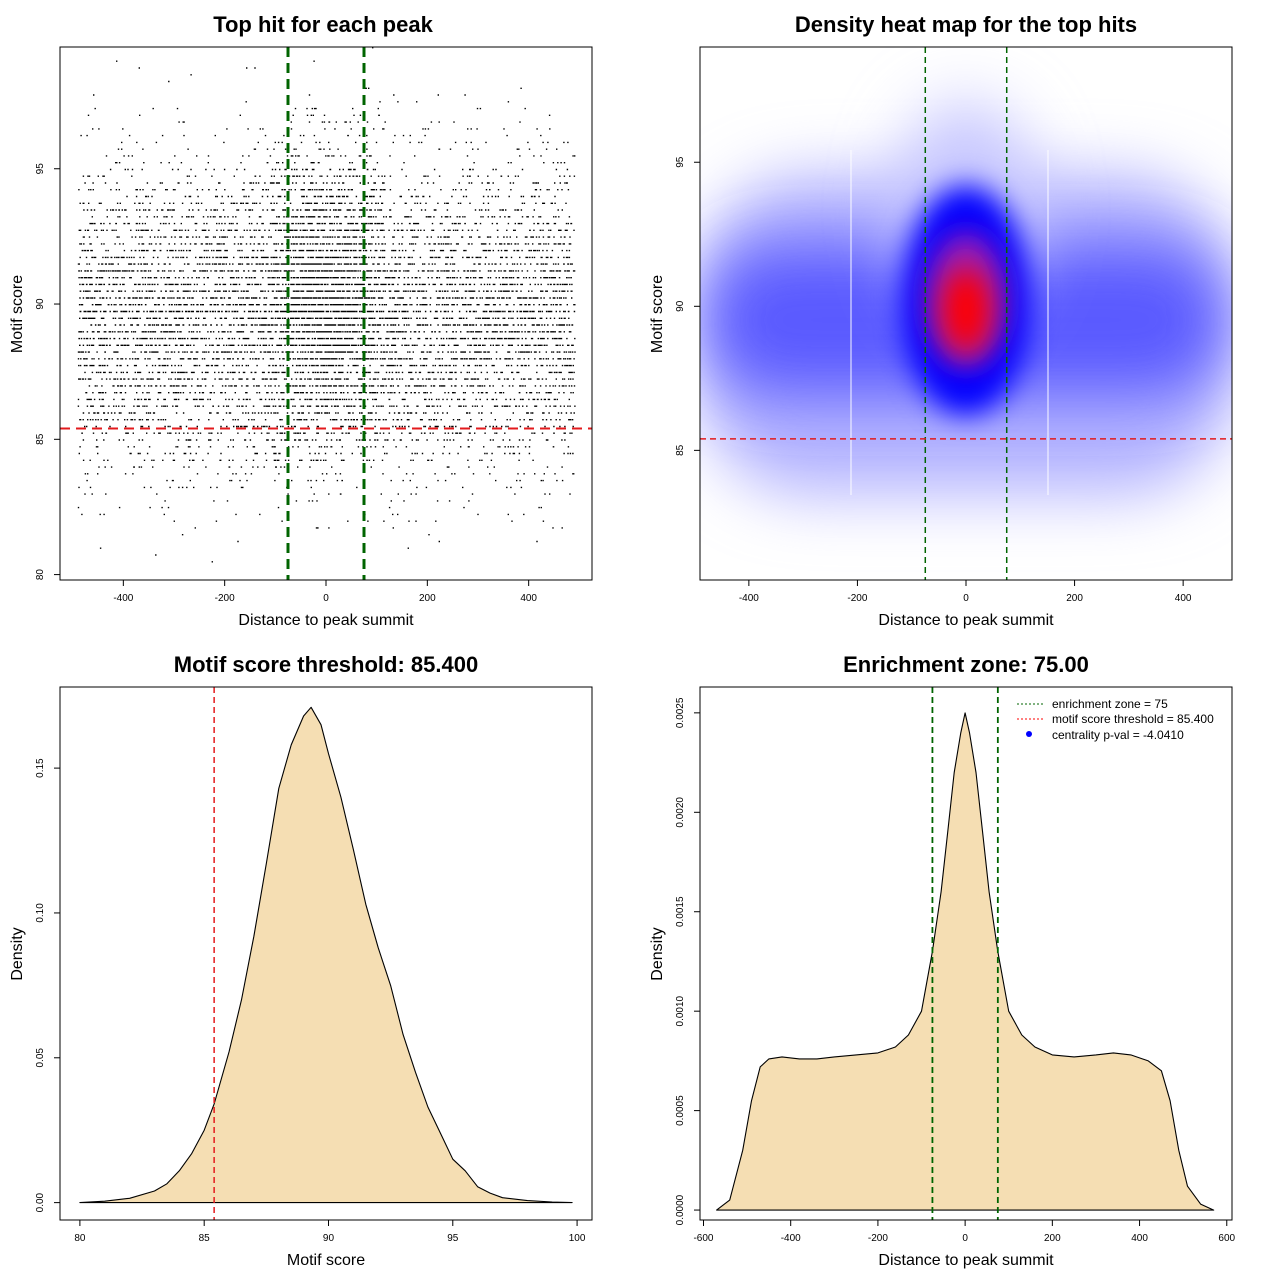  Describe the element at coordinates (40, 913) in the screenshot. I see `y-tick-label: 0.10` at that location.